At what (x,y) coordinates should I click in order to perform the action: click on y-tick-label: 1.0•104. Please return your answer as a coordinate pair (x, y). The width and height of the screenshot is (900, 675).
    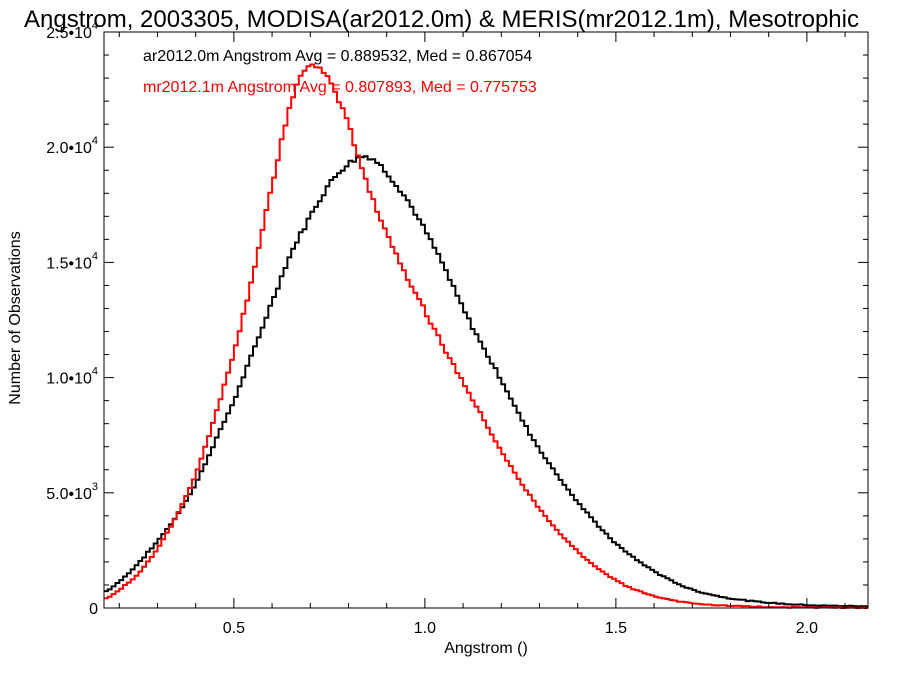
    Looking at the image, I should click on (72, 377).